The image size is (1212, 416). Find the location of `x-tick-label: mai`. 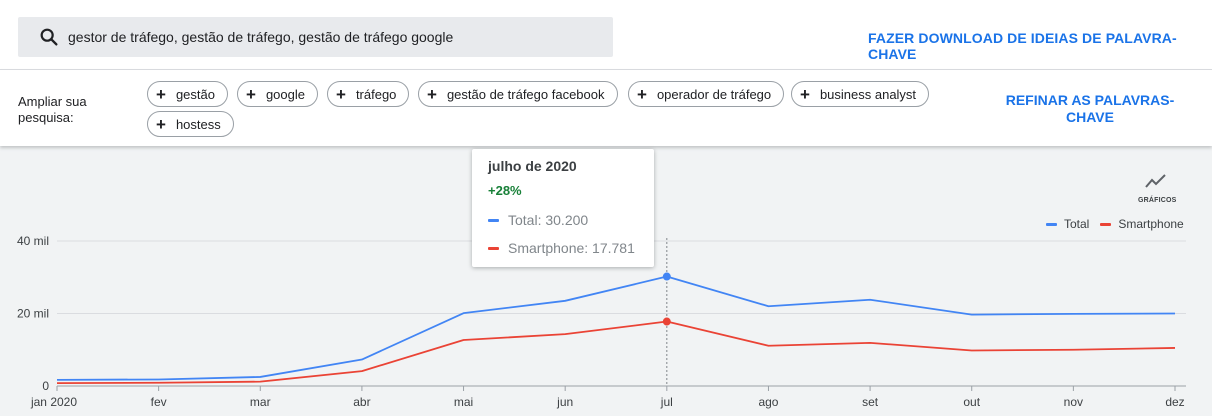

x-tick-label: mai is located at coordinates (463, 402).